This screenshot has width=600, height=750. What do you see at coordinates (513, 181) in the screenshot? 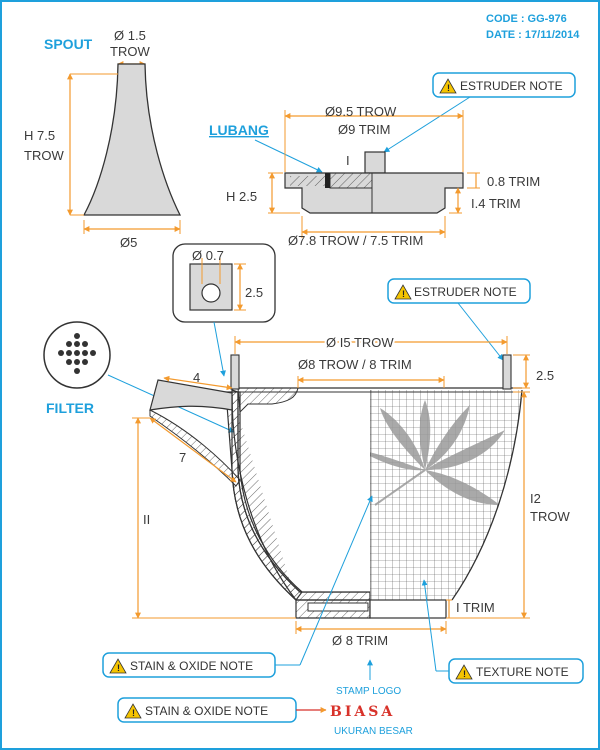
I see `lid-rim-thickness: 0.8 TRIM` at bounding box center [513, 181].